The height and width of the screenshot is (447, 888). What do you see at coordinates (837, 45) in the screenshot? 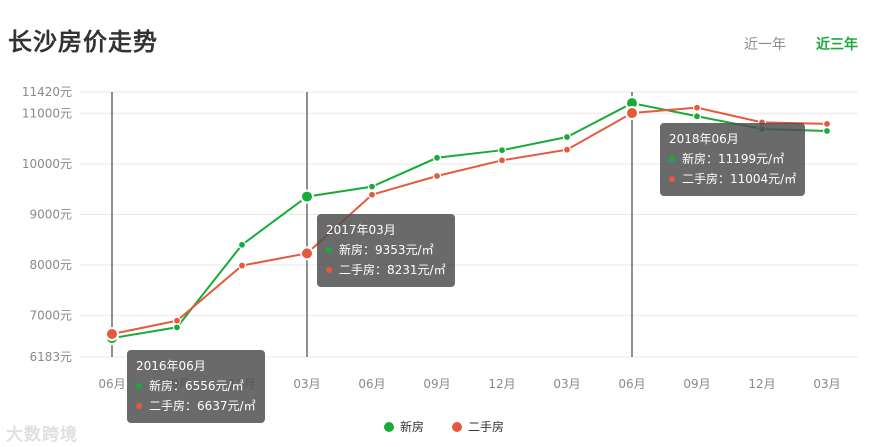
I see `tab-three-years: 近三年` at bounding box center [837, 45].